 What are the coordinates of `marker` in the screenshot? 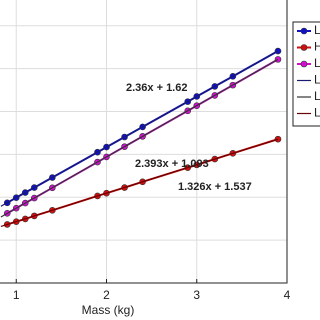 It's located at (278, 59).